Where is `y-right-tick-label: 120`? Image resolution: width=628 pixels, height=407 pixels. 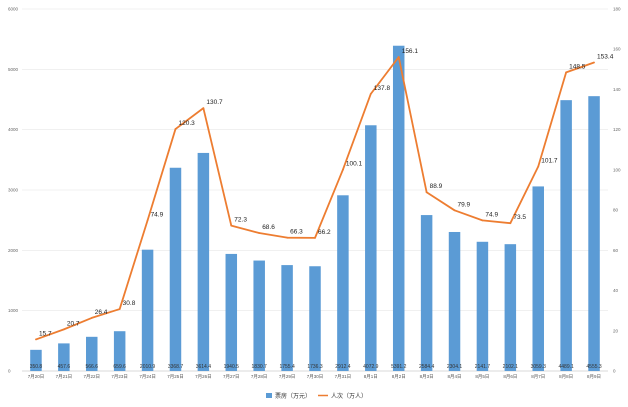
y-right-tick-label: 120 is located at coordinates (617, 129).